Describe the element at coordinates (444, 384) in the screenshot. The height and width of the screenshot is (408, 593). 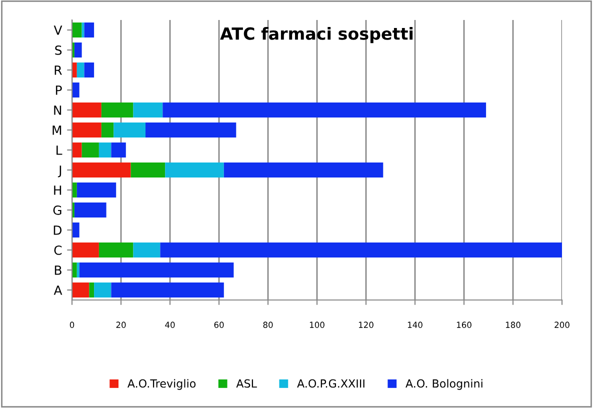
I see `legend-label: A.O. Bolognini` at that location.